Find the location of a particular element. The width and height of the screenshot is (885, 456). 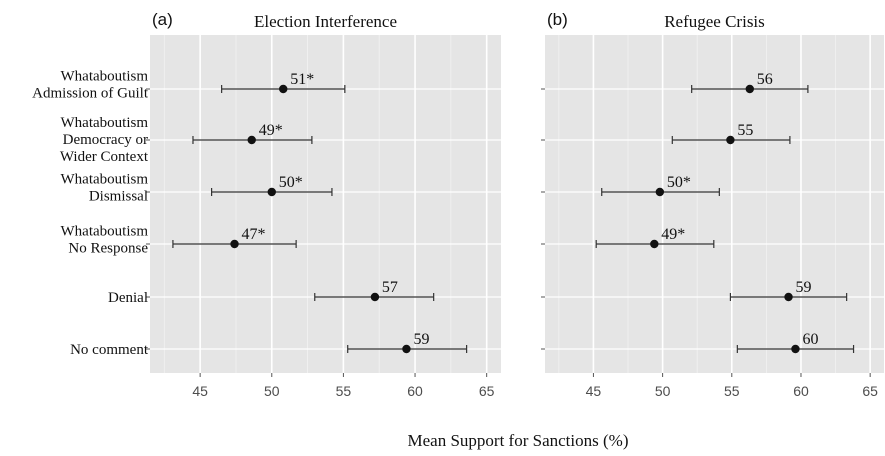

panel-title: Election Interference is located at coordinates (325, 21).